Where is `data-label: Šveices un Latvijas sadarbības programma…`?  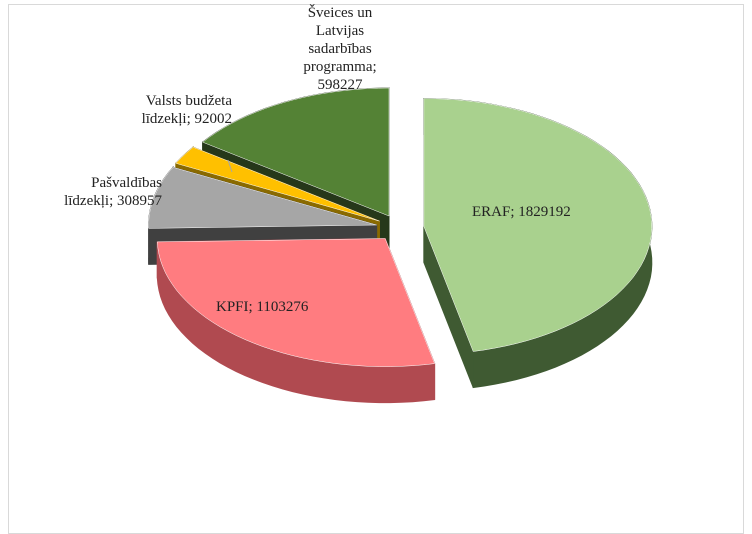 data-label: Šveices un Latvijas sadarbības programma… is located at coordinates (340, 49).